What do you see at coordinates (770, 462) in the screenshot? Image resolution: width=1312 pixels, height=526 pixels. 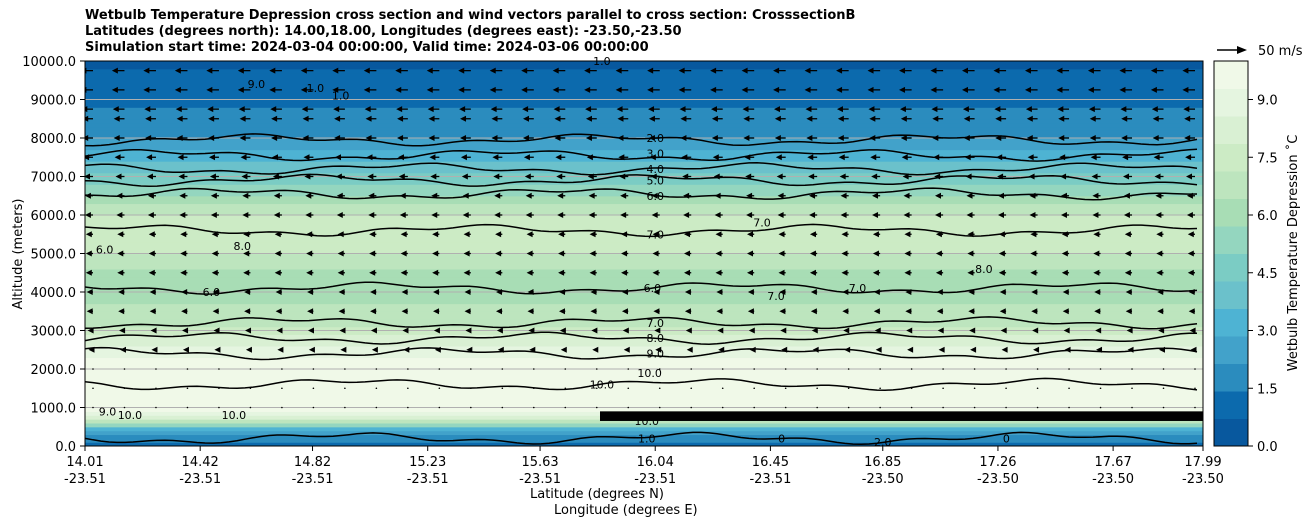 I see `x-tick-label-latitude: 16.45` at bounding box center [770, 462].